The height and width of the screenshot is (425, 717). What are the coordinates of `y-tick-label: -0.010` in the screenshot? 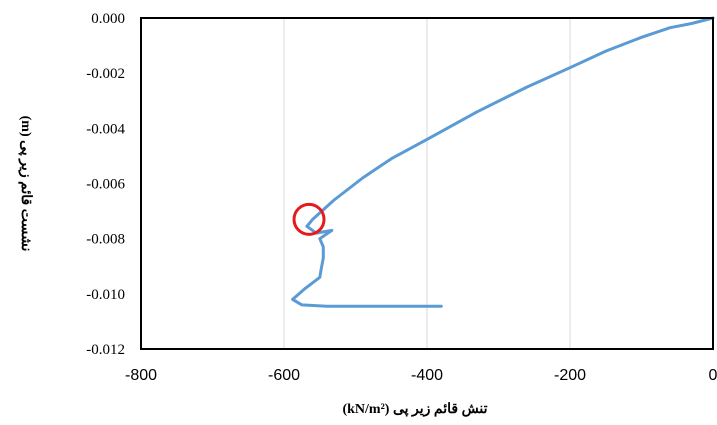 It's located at (105, 295).